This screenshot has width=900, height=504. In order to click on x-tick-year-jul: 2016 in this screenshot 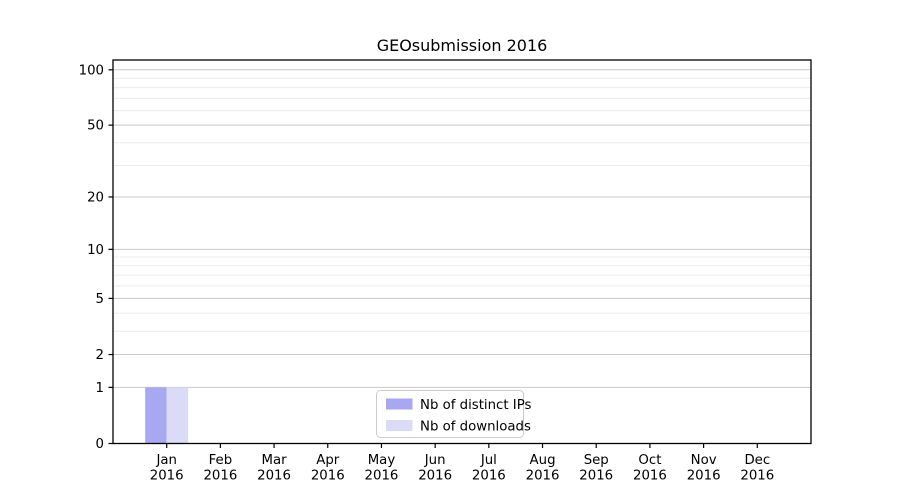, I will do `click(489, 476)`.